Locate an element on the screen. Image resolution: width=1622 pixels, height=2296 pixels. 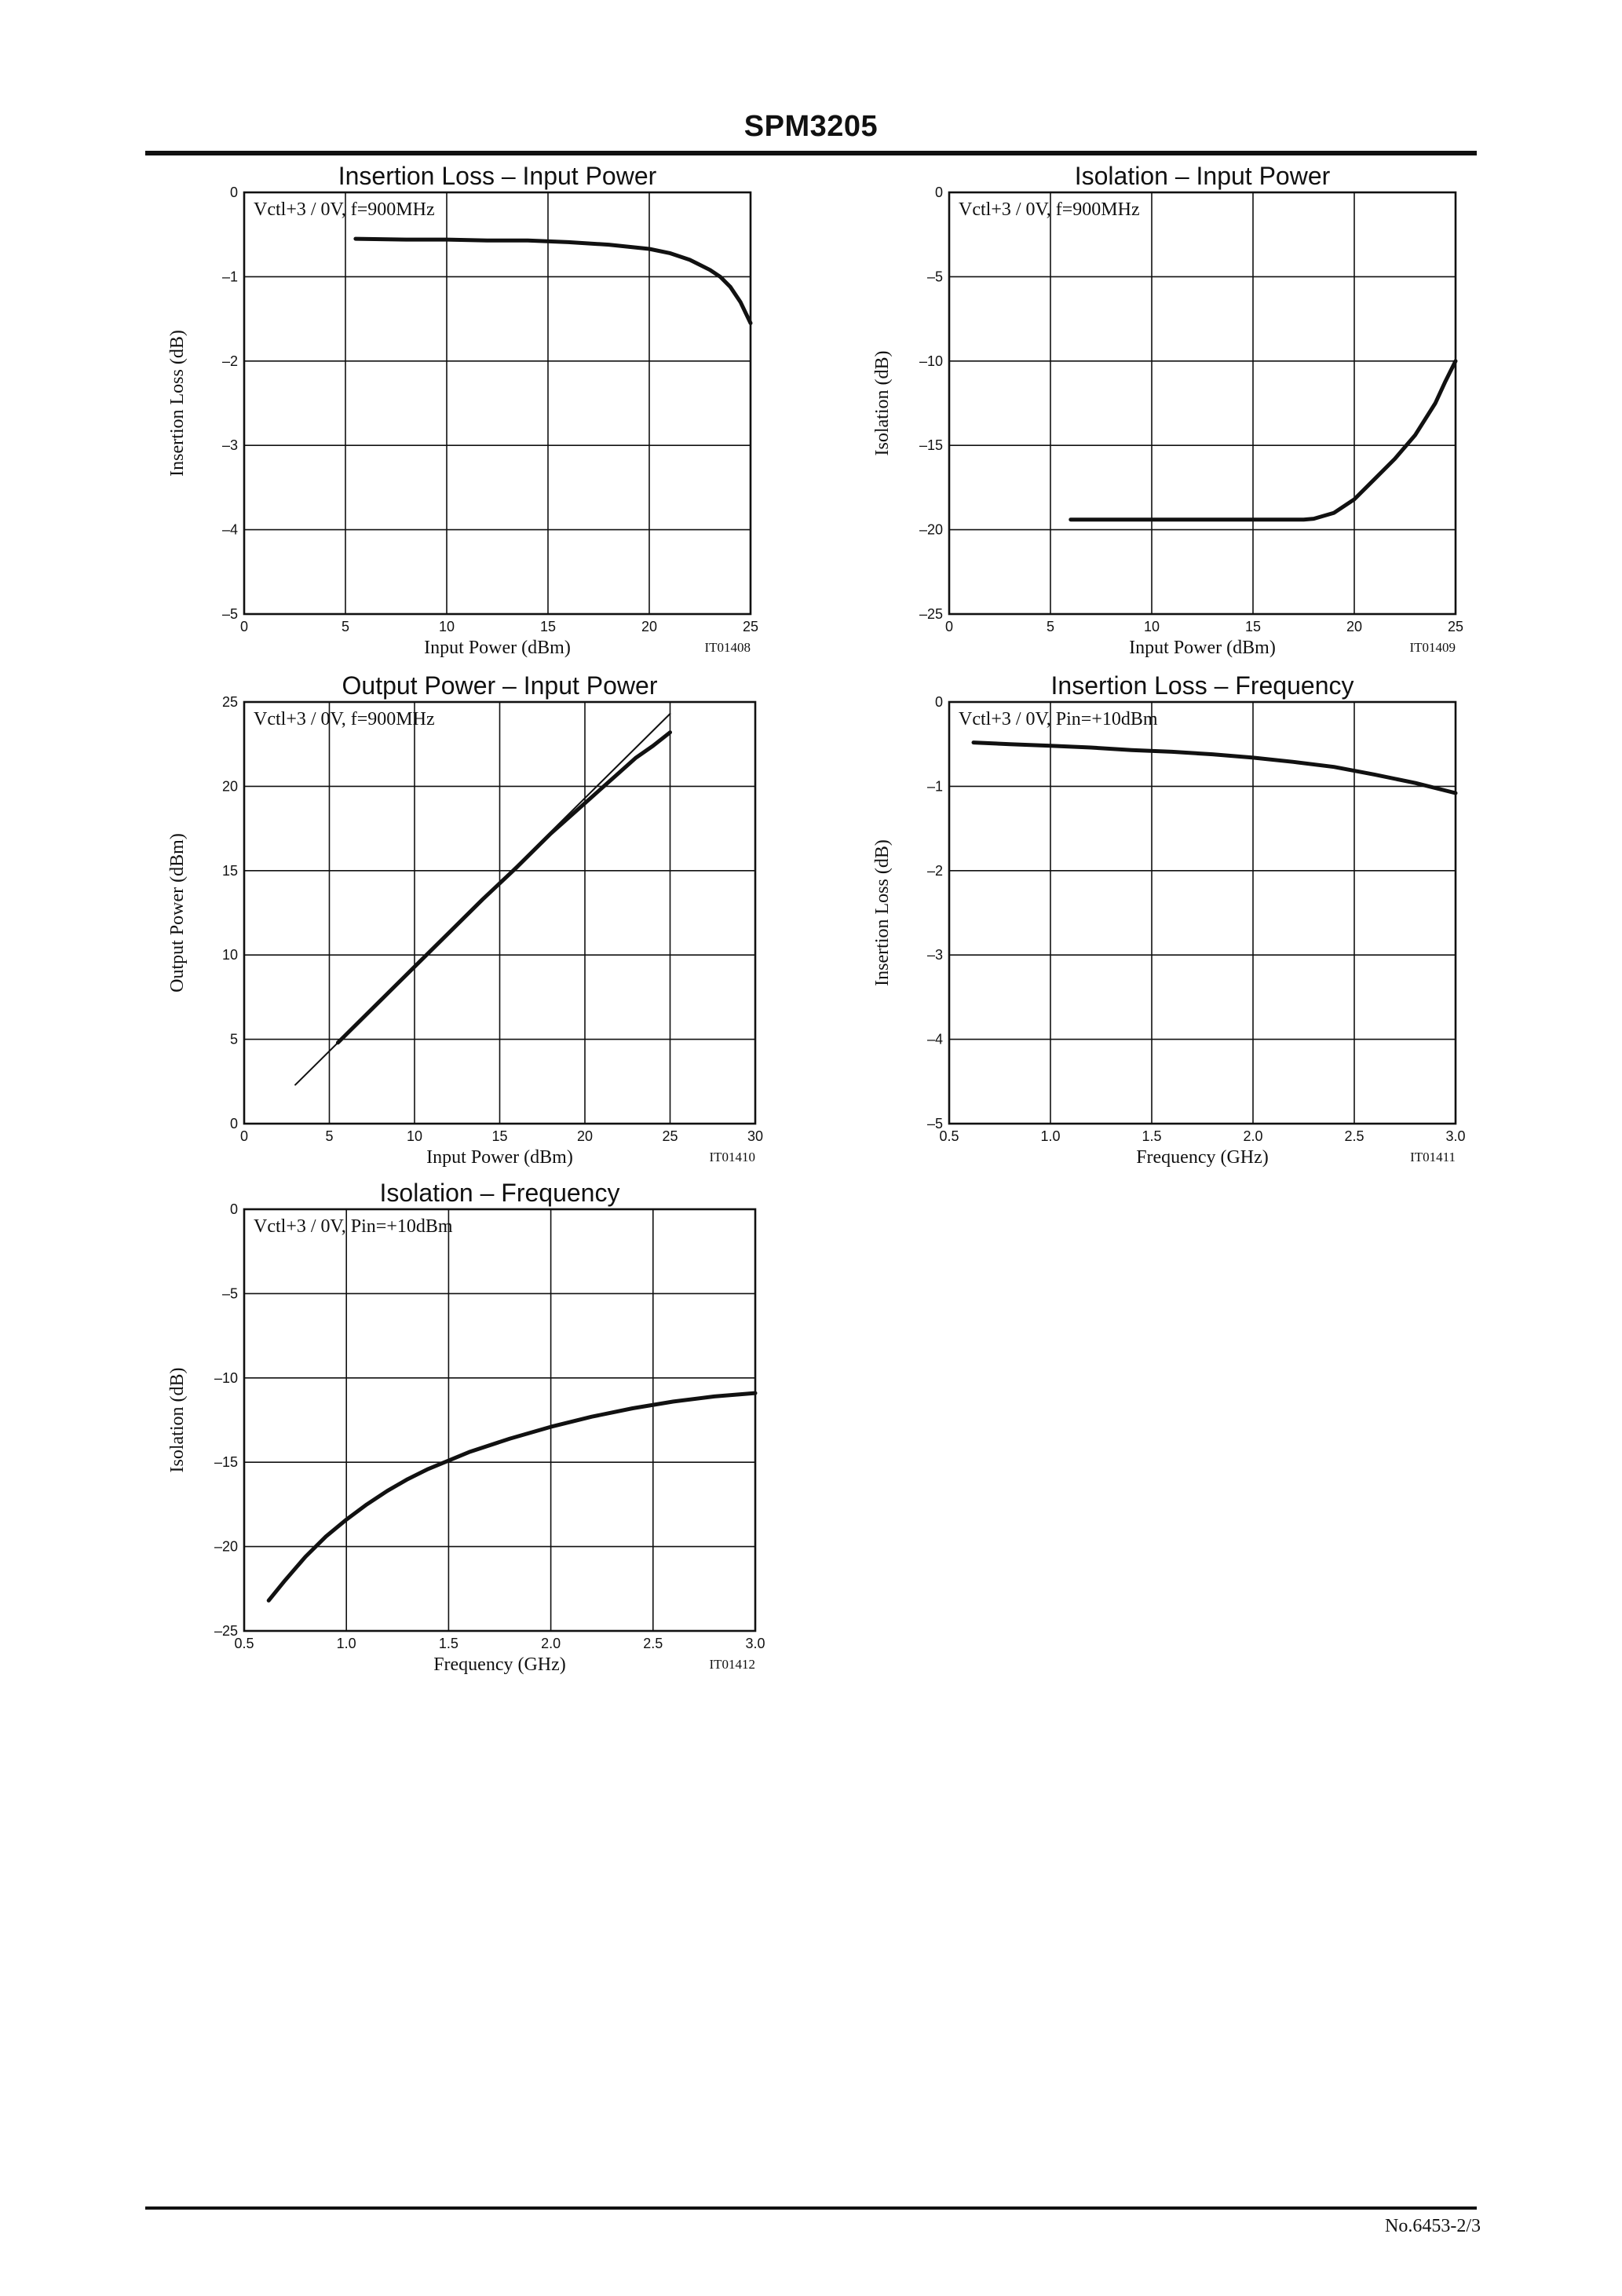
chart-title: Isolation – Input Power is located at coordinates (1203, 176).